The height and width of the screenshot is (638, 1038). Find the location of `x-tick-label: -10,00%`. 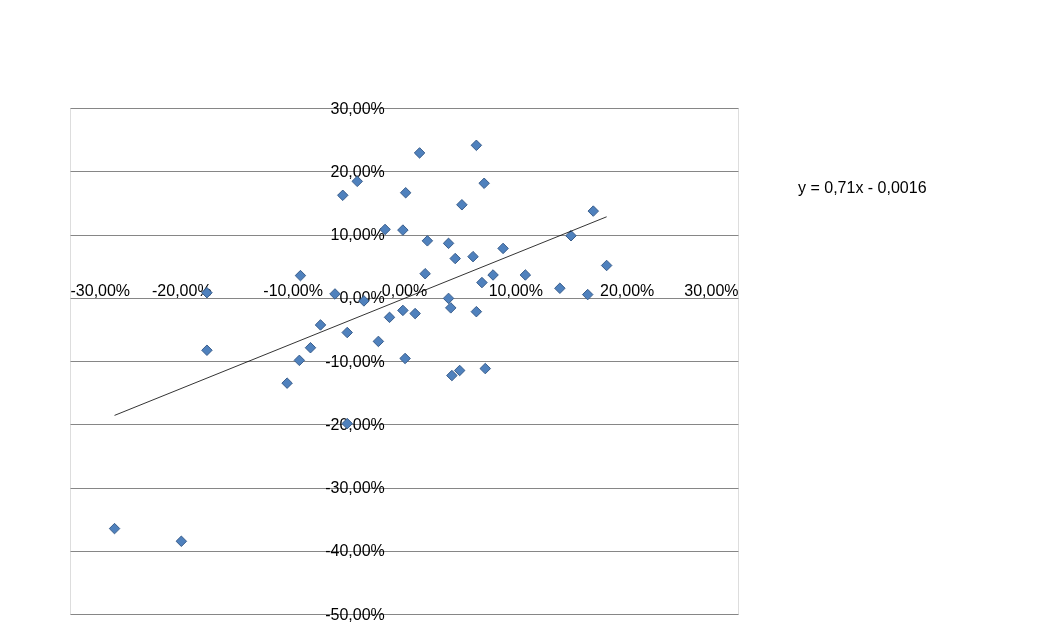

x-tick-label: -10,00% is located at coordinates (293, 290).